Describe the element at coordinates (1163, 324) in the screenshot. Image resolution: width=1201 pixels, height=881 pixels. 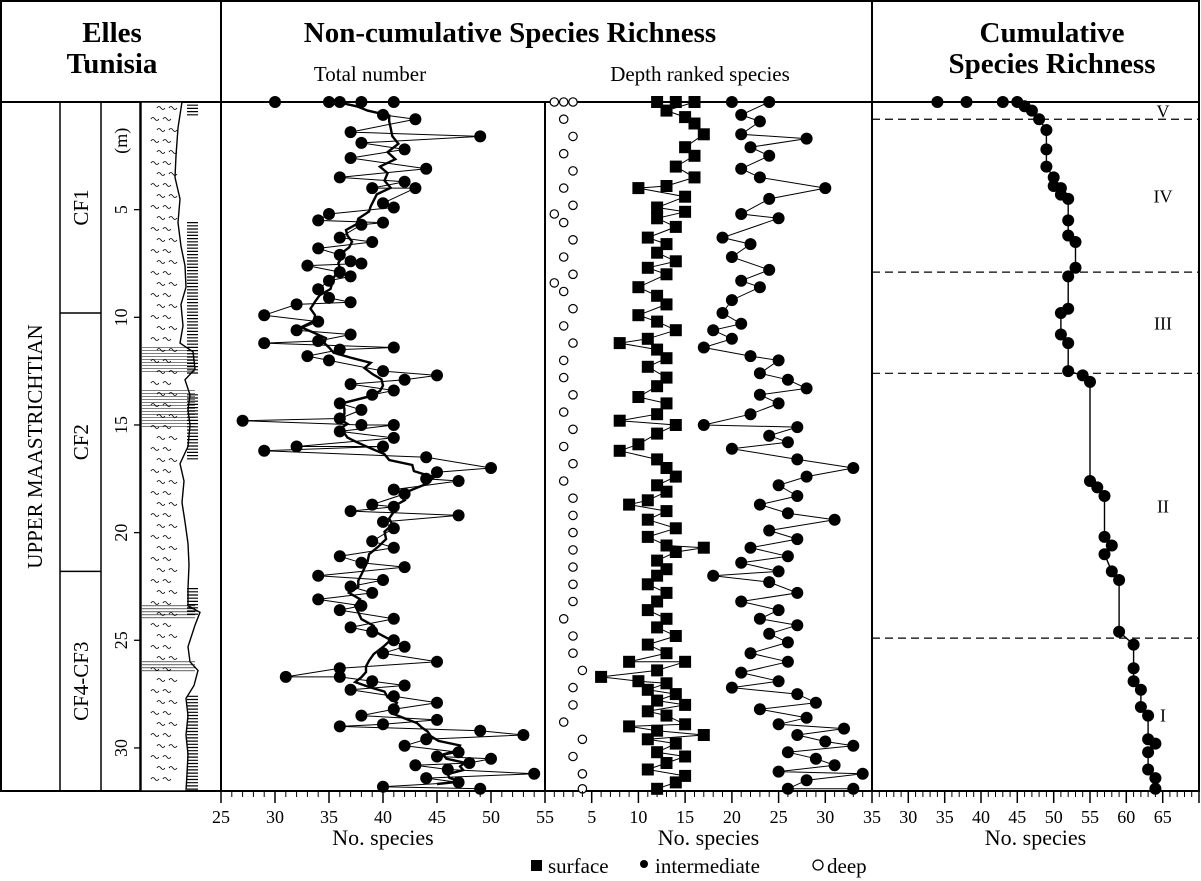
I see `cumulative-zone-label: III` at that location.